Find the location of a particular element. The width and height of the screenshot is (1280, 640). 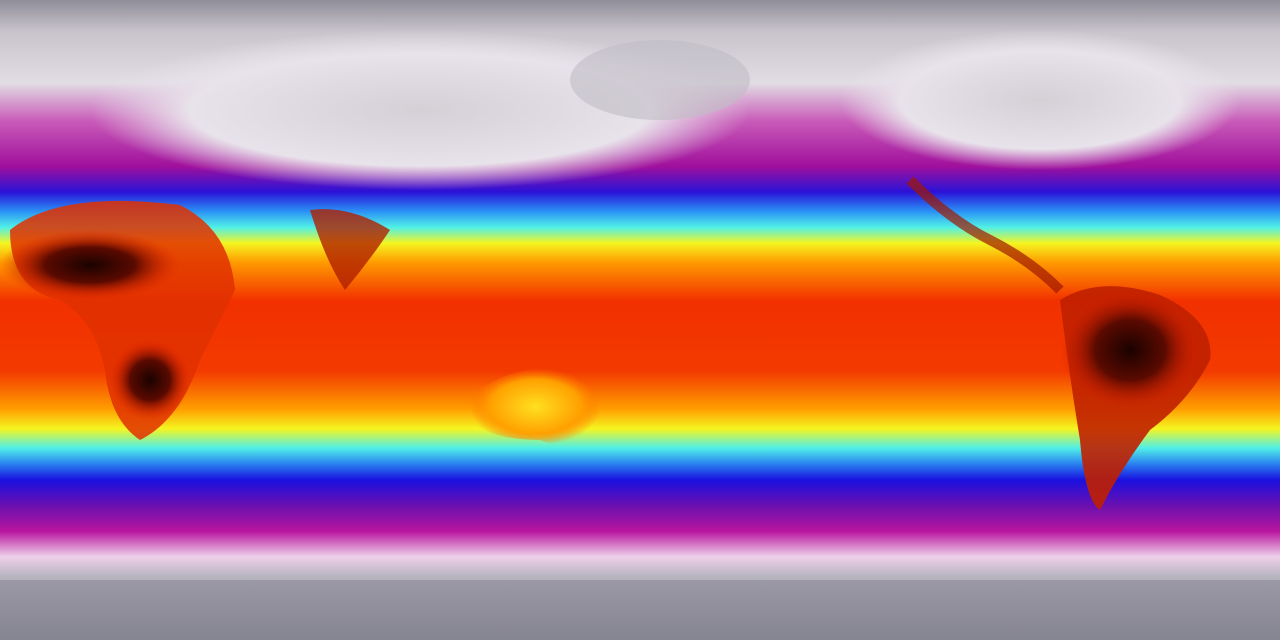

north-america-landmass is located at coordinates (1040, 100).